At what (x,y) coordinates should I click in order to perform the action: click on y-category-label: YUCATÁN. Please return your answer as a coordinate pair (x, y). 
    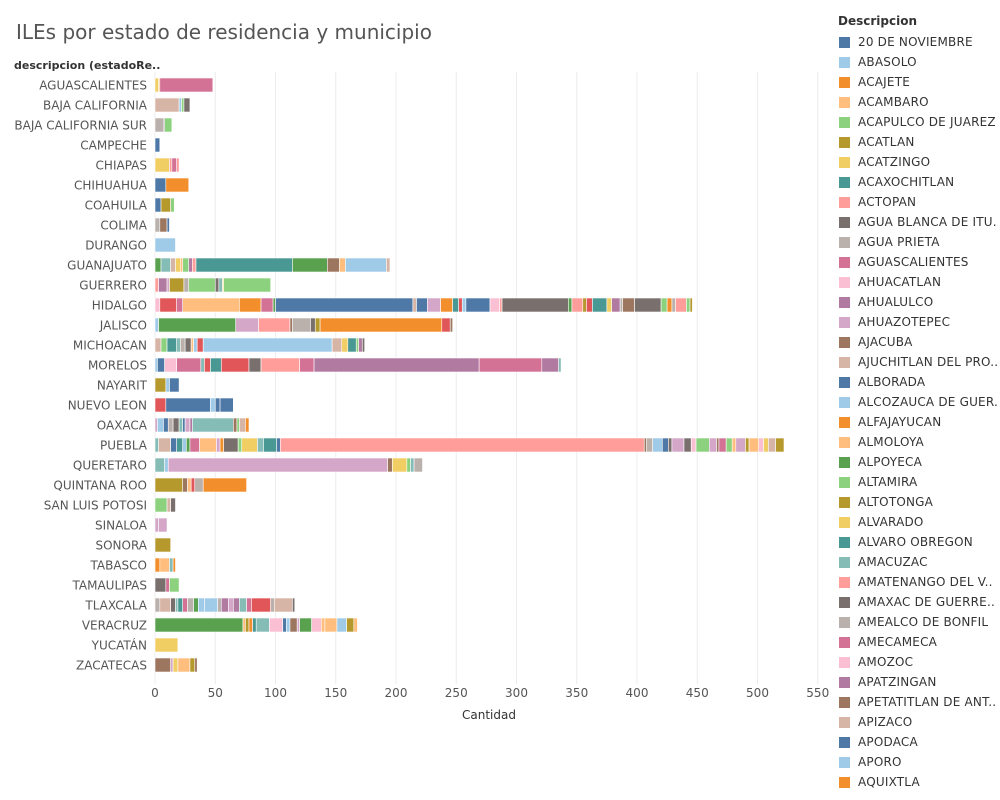
    Looking at the image, I should click on (119, 645).